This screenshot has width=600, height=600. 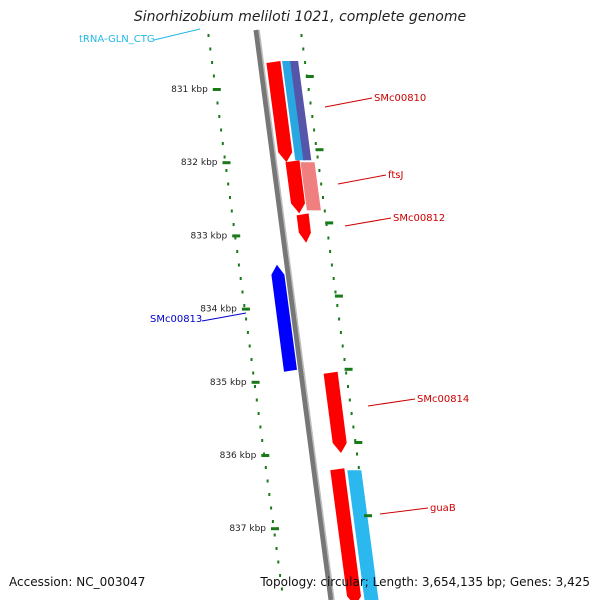 I want to click on tick-label: 832 kbp, so click(x=199, y=163).